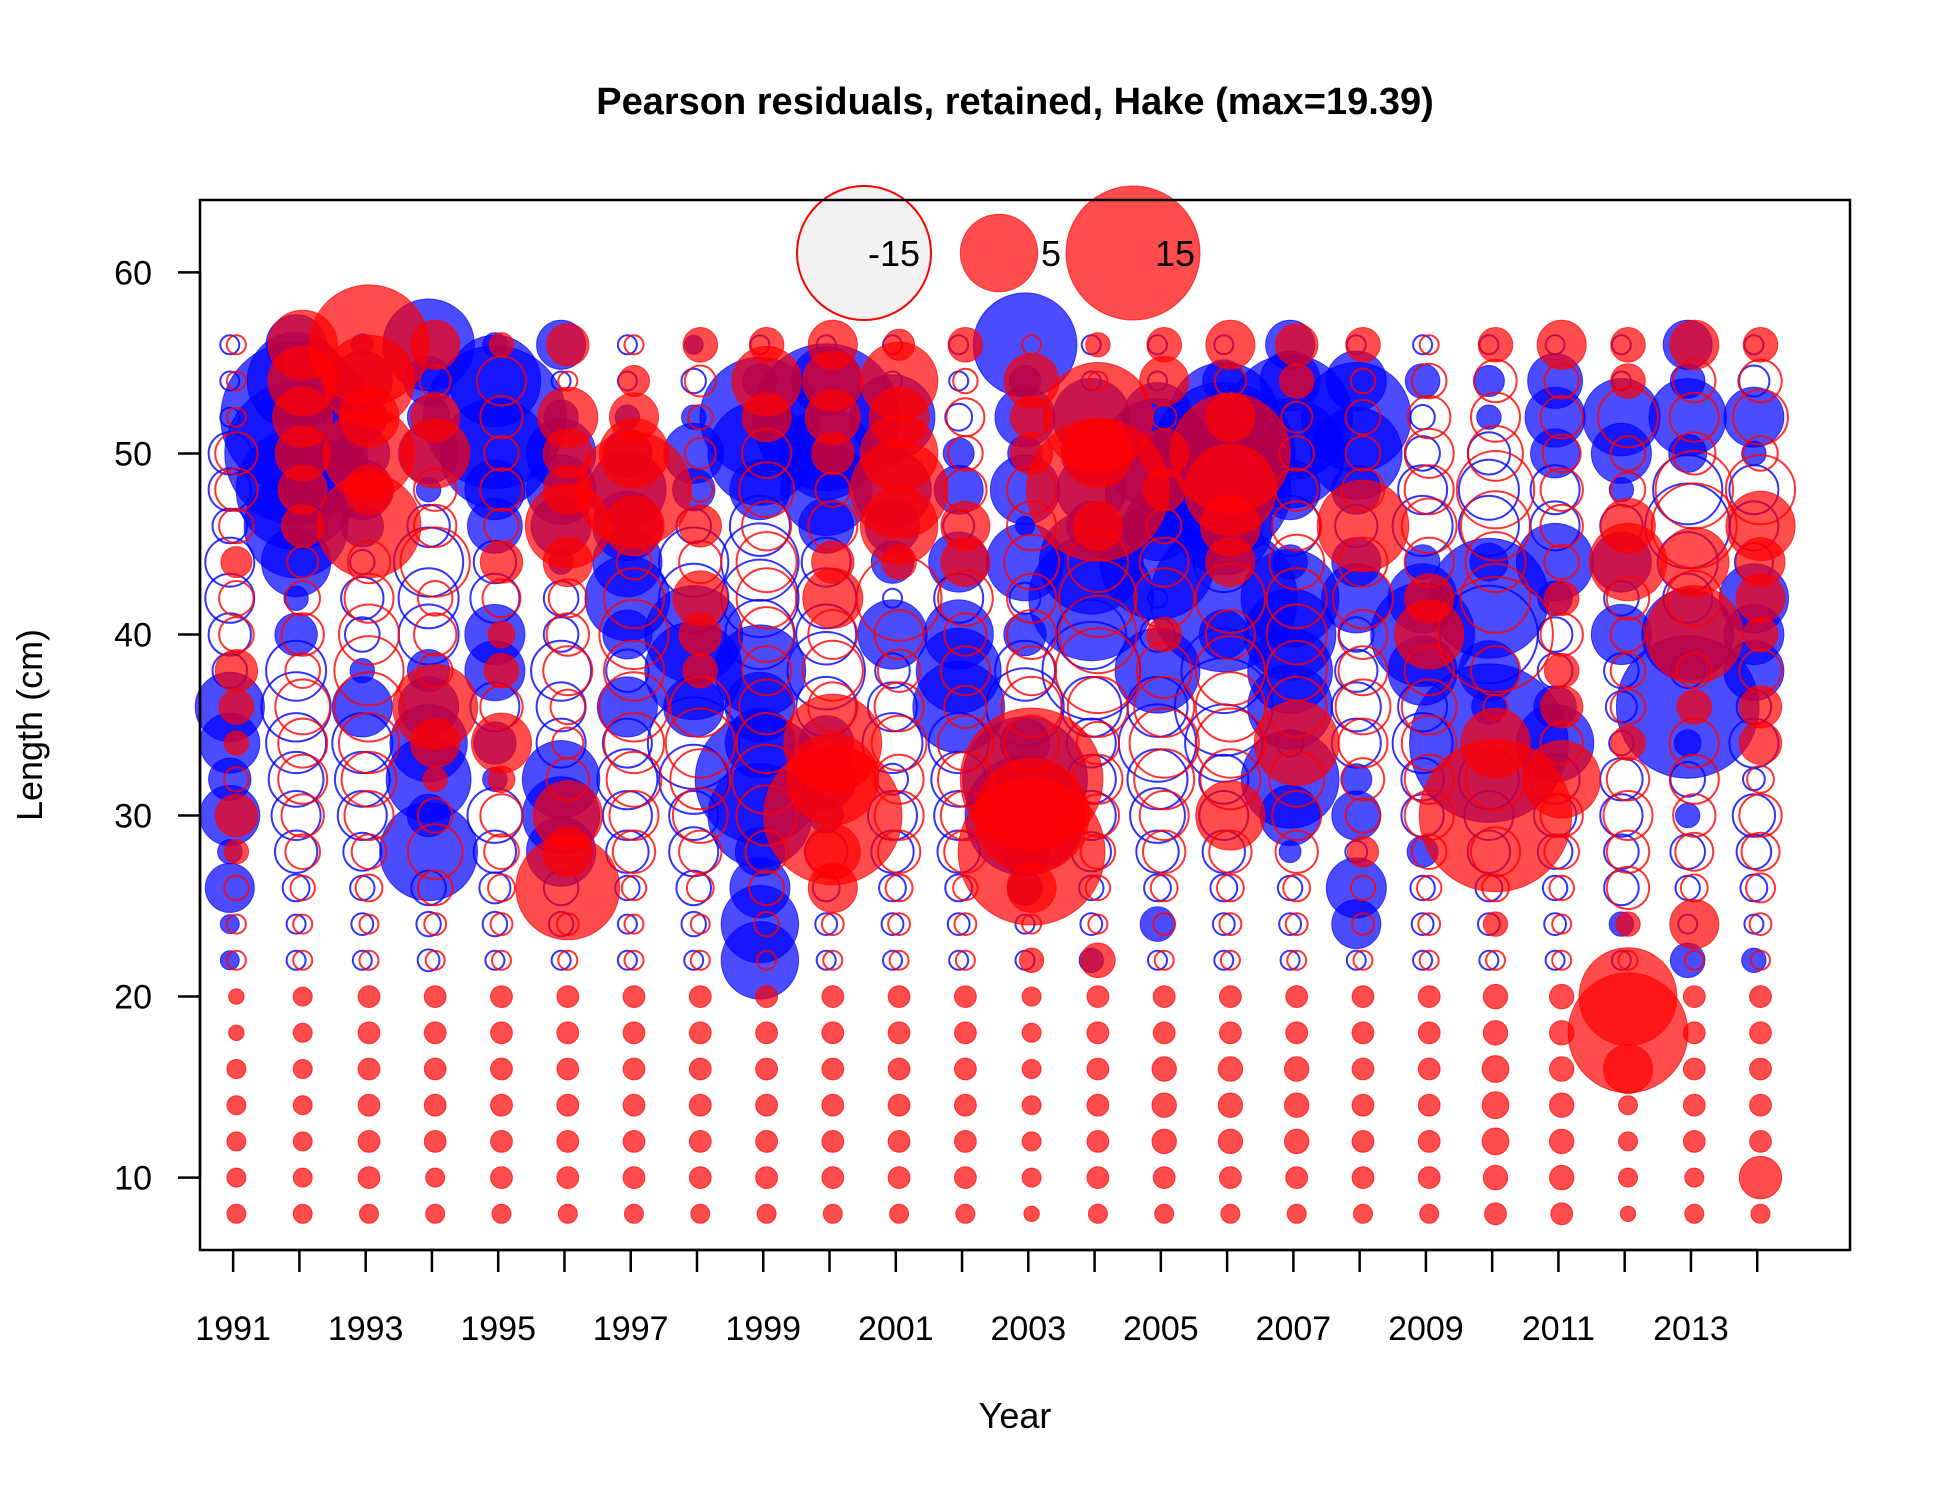 Image resolution: width=1950 pixels, height=1500 pixels. Describe the element at coordinates (1426, 1329) in the screenshot. I see `x-tick-label-2009: 2009` at that location.